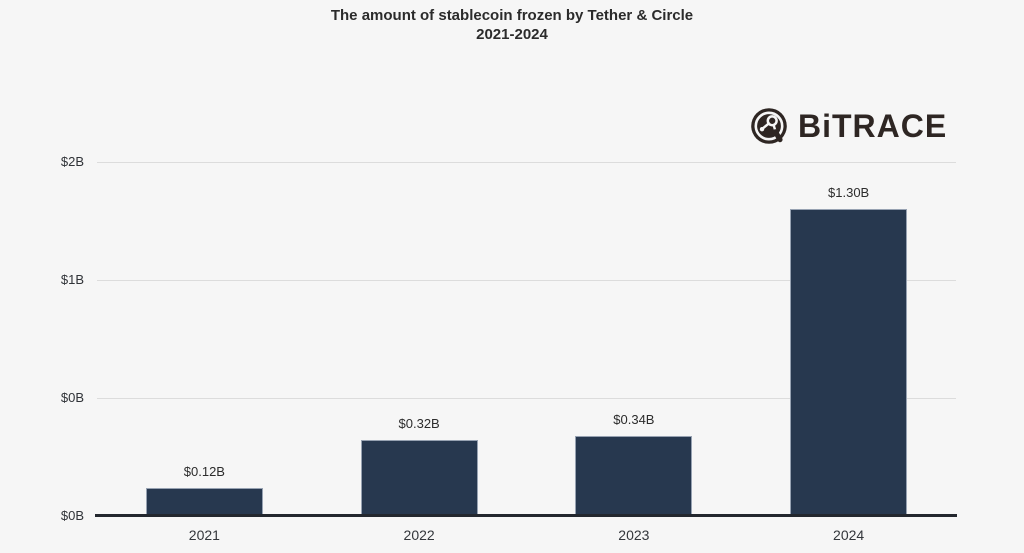 This screenshot has height=553, width=1024. Describe the element at coordinates (769, 126) in the screenshot. I see `bitrace-molecule-icon` at that location.